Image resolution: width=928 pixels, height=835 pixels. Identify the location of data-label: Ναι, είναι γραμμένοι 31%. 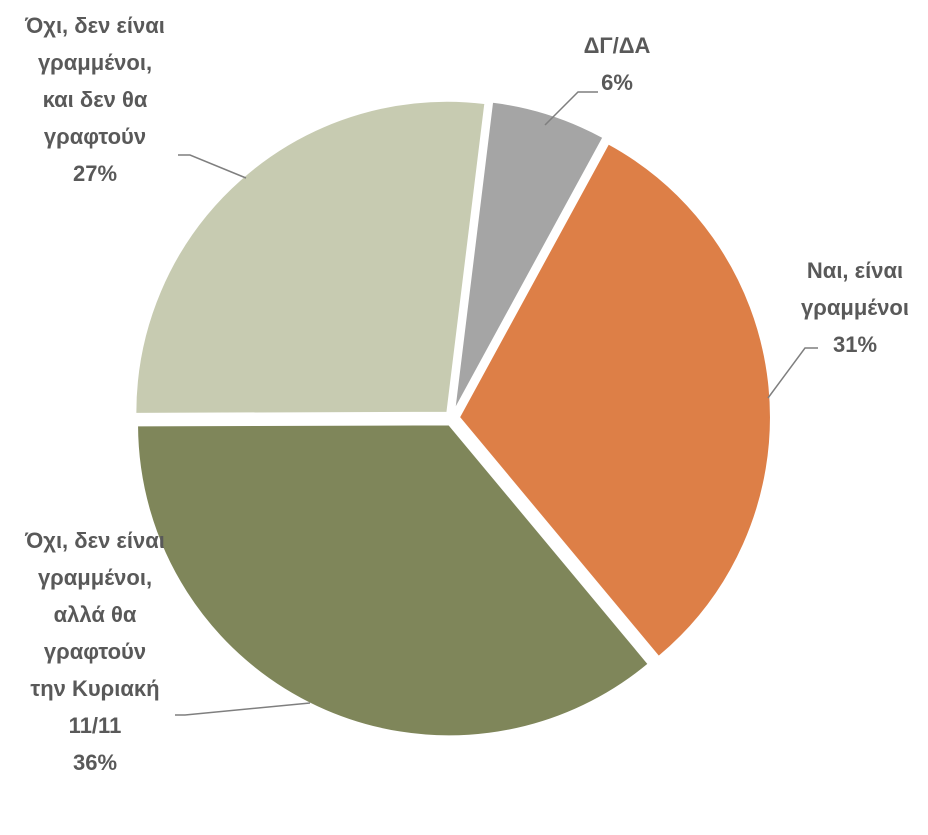
(855, 307).